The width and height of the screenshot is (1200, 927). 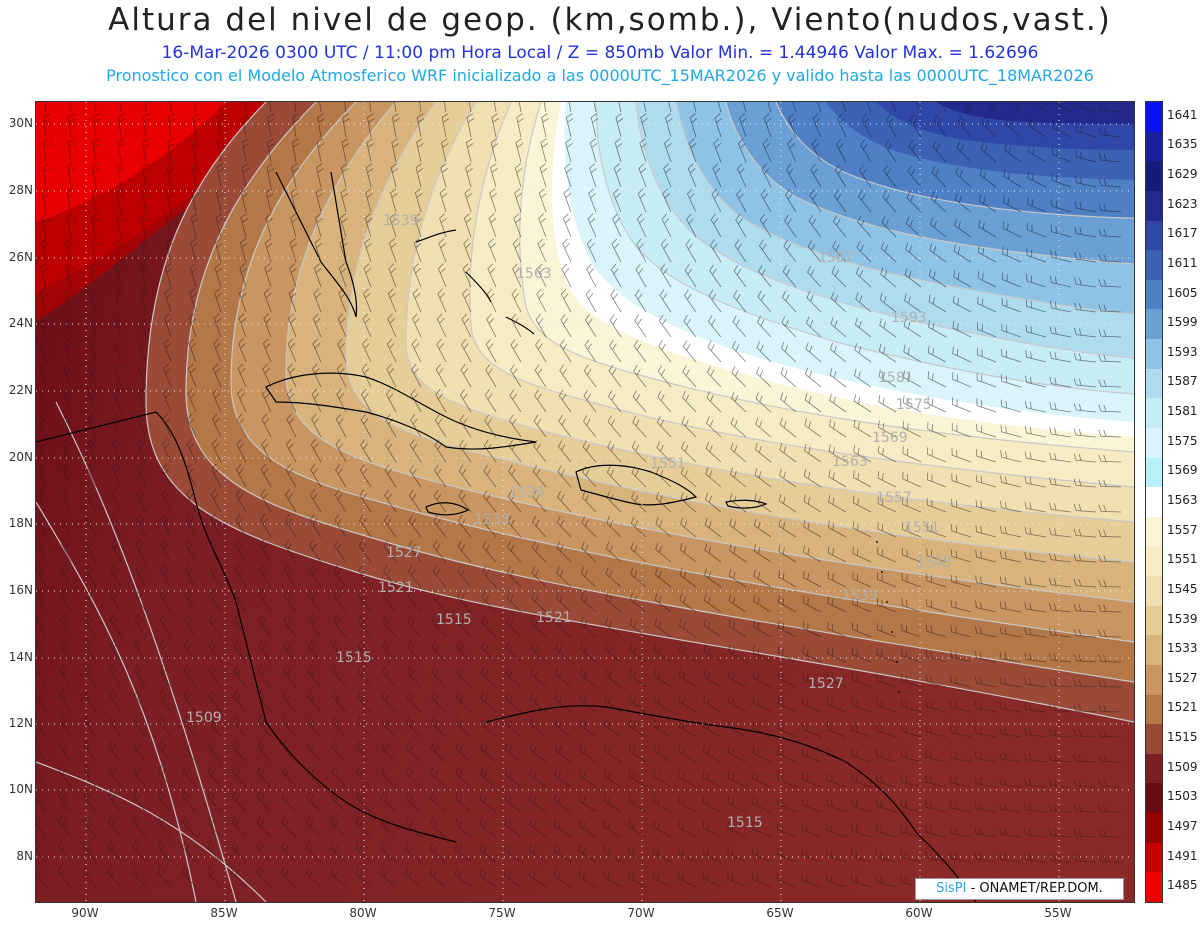 What do you see at coordinates (1182, 262) in the screenshot?
I see `colorbar-label: 1611` at bounding box center [1182, 262].